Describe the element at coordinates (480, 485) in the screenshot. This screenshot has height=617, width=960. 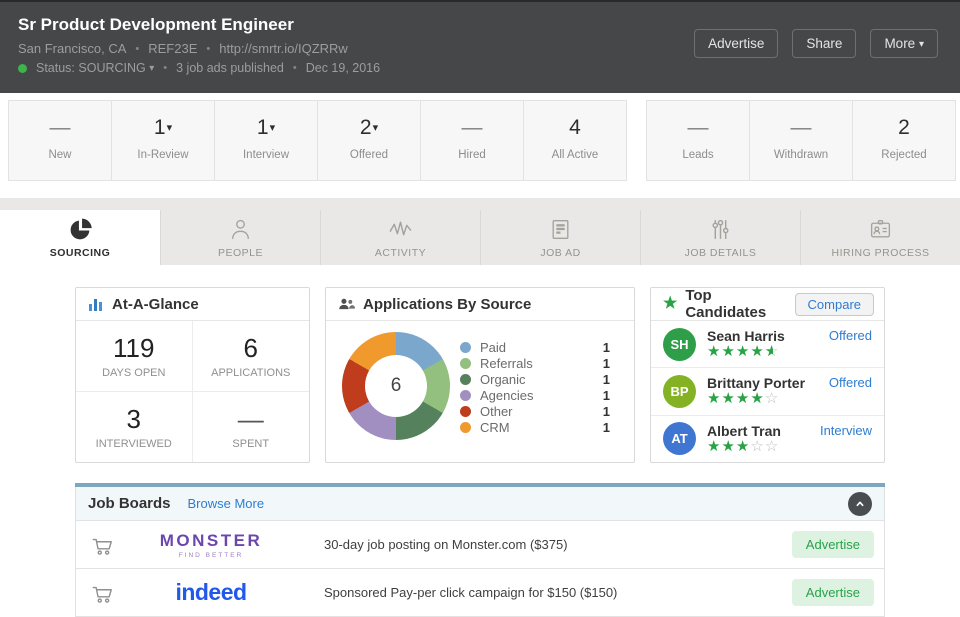
I see `job-boards-accent-bar` at that location.